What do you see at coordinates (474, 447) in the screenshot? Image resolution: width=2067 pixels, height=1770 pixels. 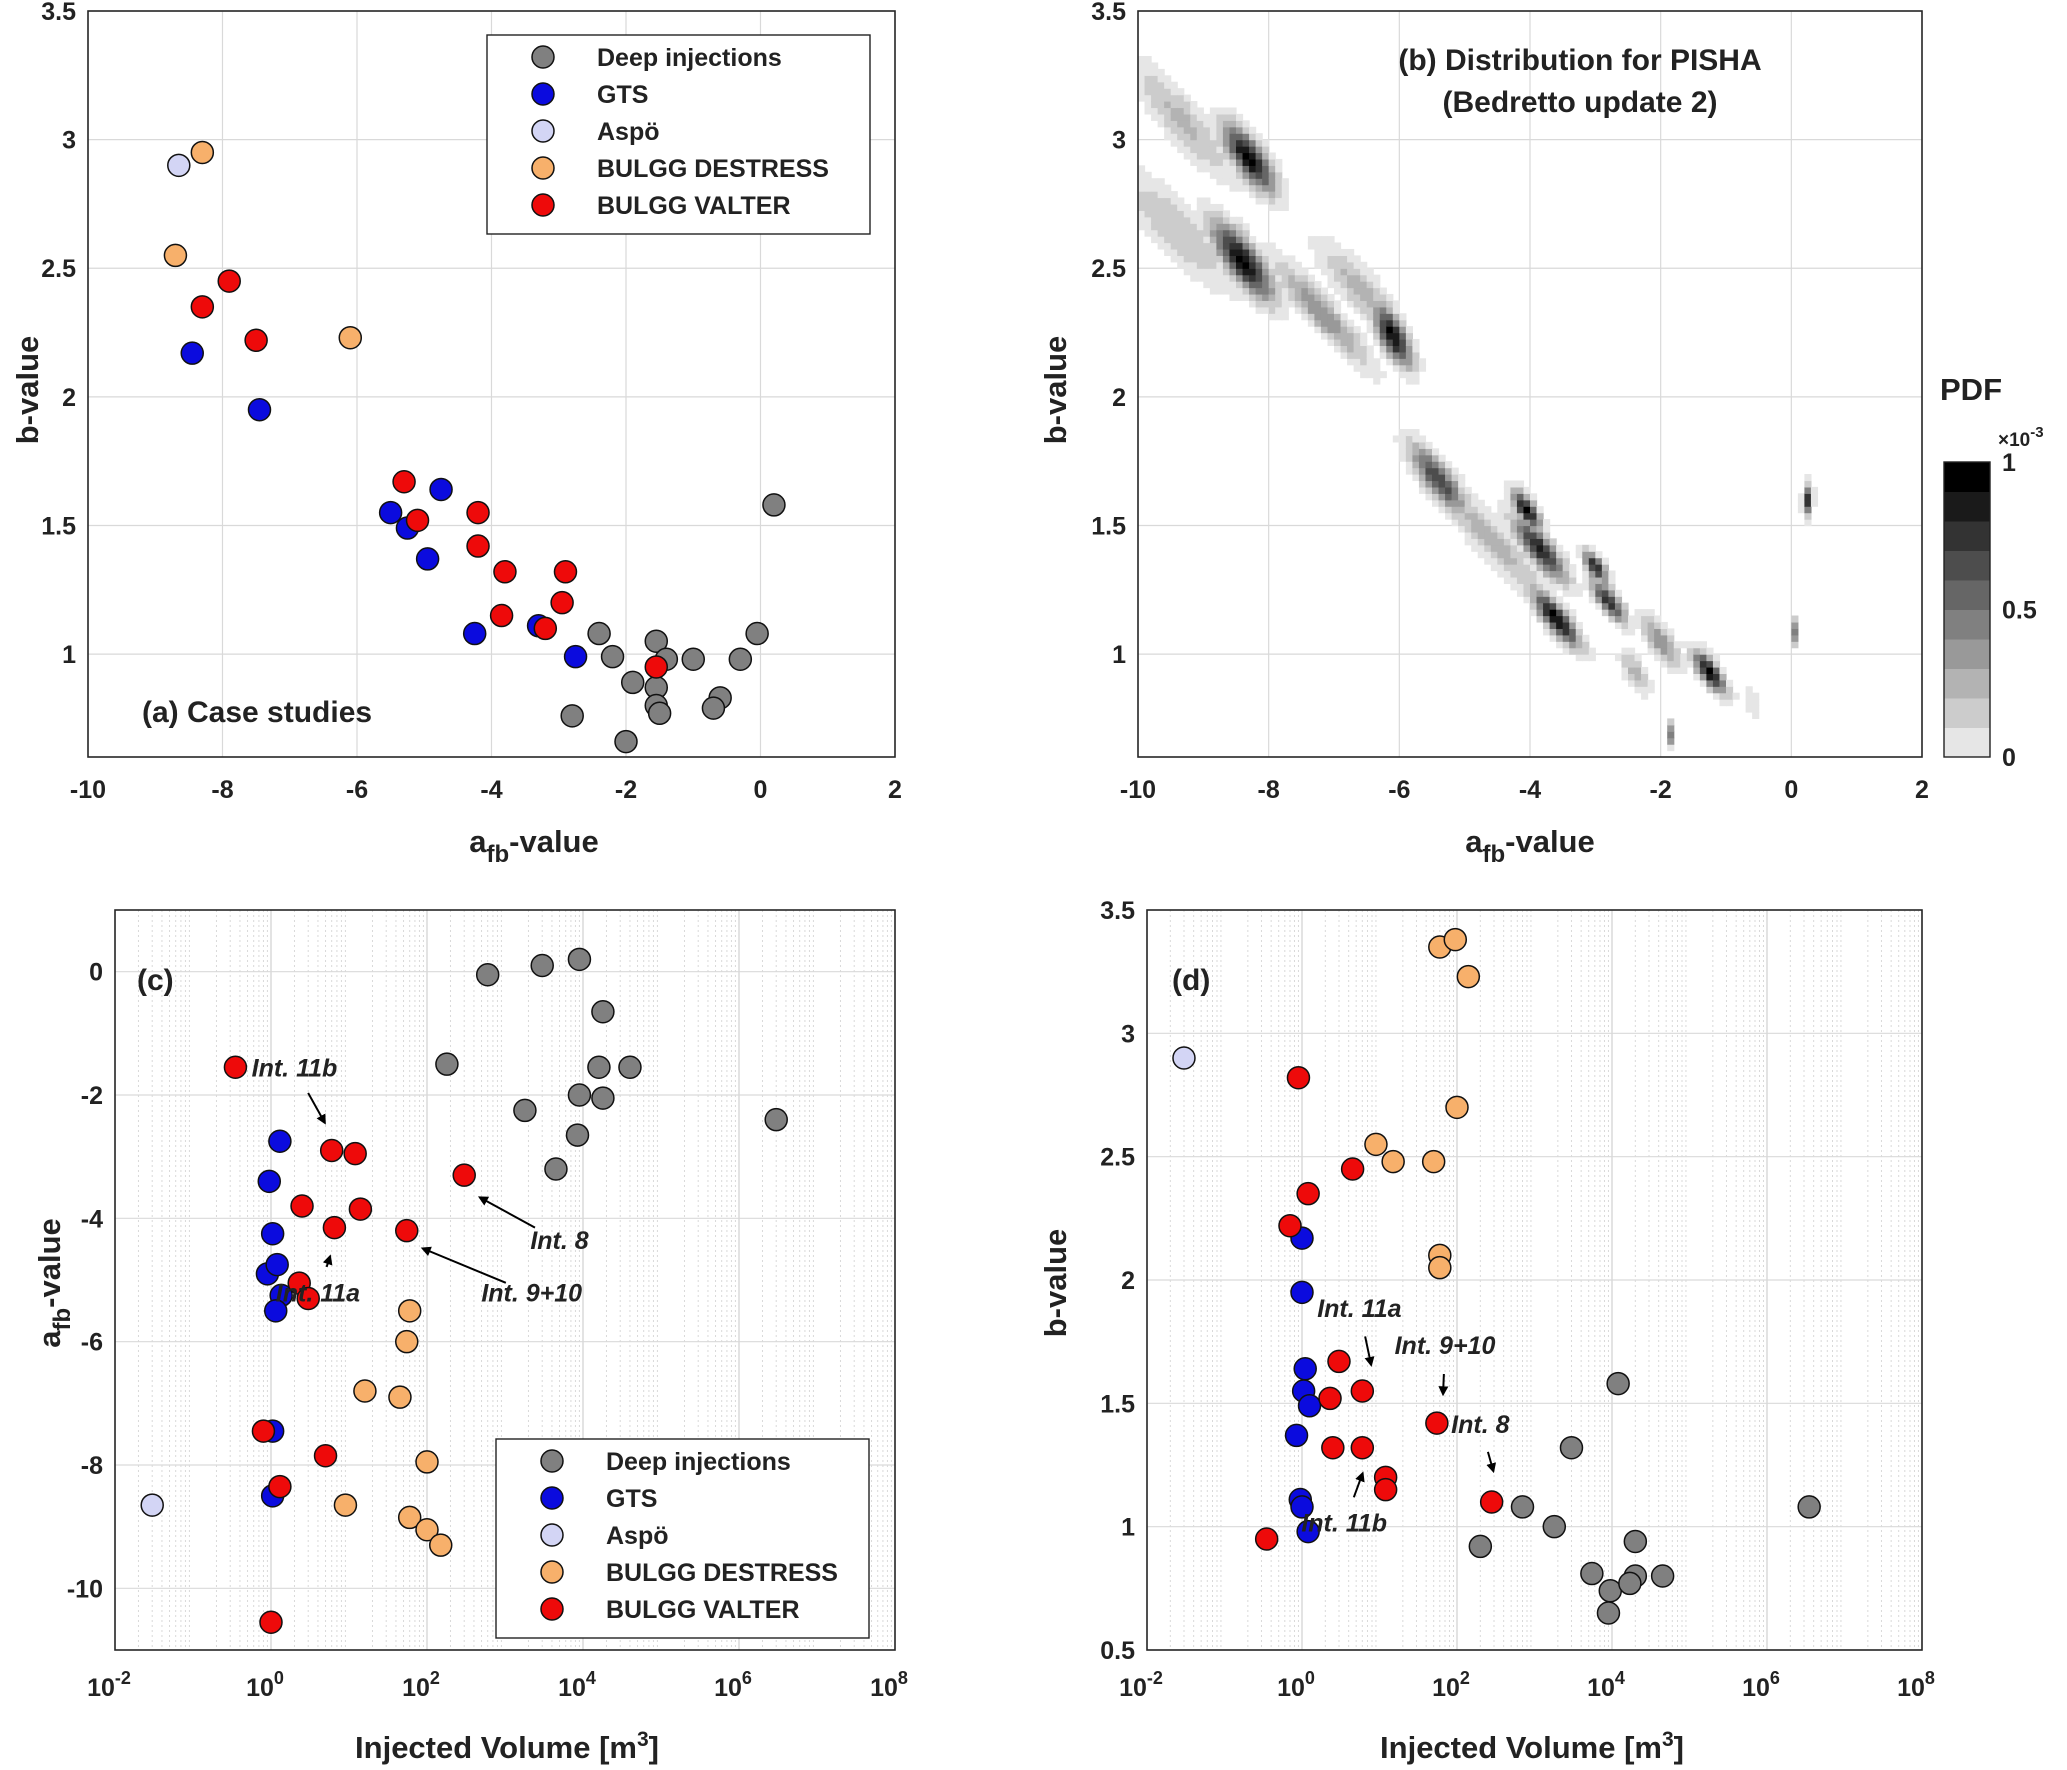 I see `scatter-points` at bounding box center [474, 447].